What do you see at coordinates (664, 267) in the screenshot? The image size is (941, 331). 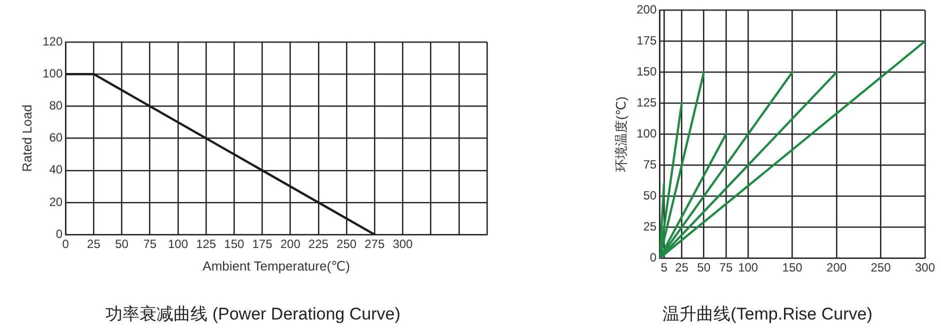 I see `x-tick-label: 5` at bounding box center [664, 267].